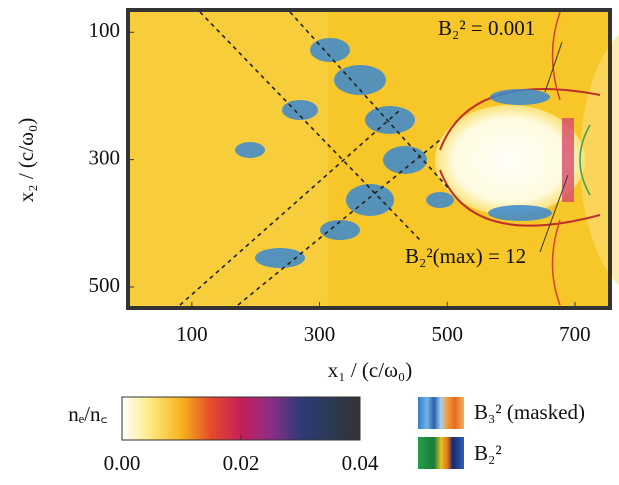  I want to click on legend-label: B₃² (masked), so click(529, 412).